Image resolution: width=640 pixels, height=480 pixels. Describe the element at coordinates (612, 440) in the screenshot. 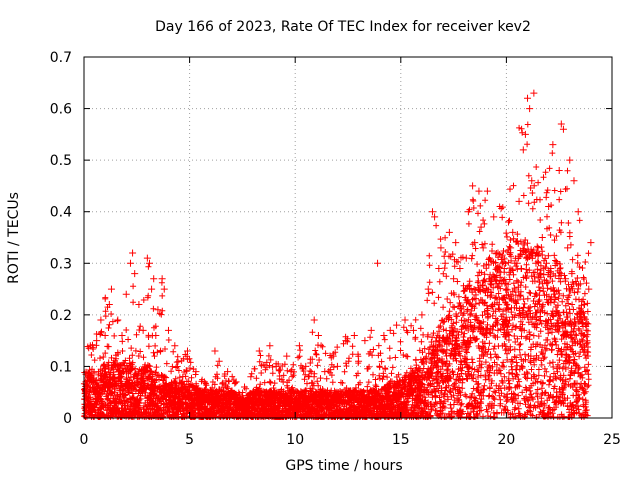

I see `x-tick-label: 25` at that location.